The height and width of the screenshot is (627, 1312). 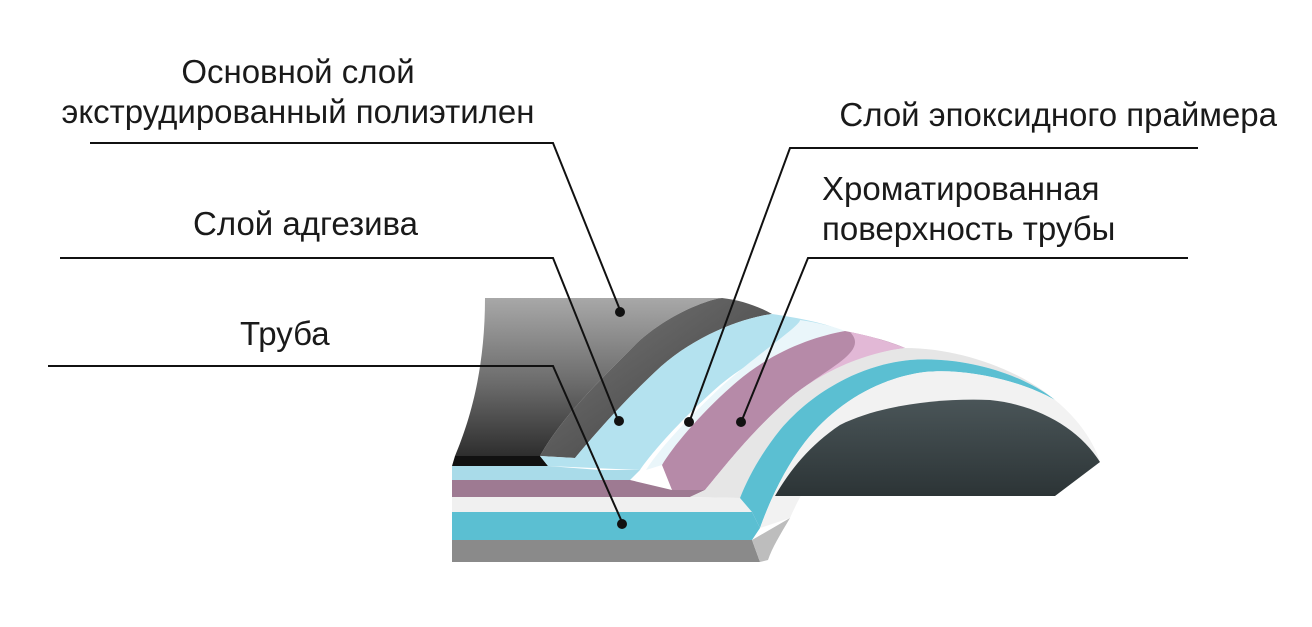 I want to click on chromated-surface-layer, so click(x=872, y=423).